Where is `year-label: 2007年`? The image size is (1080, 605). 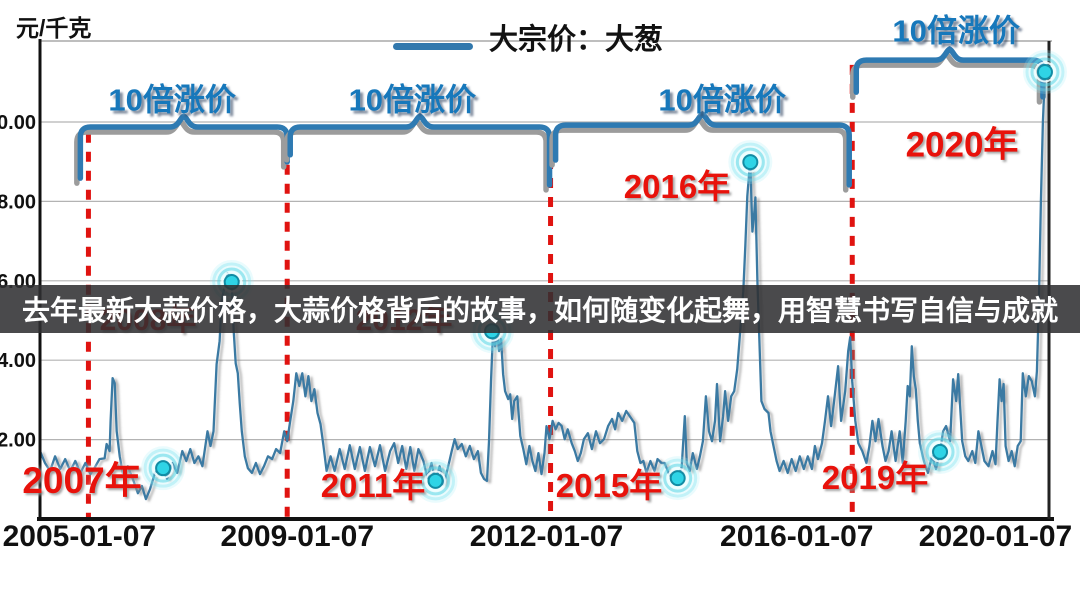
year-label: 2007年 is located at coordinates (82, 480).